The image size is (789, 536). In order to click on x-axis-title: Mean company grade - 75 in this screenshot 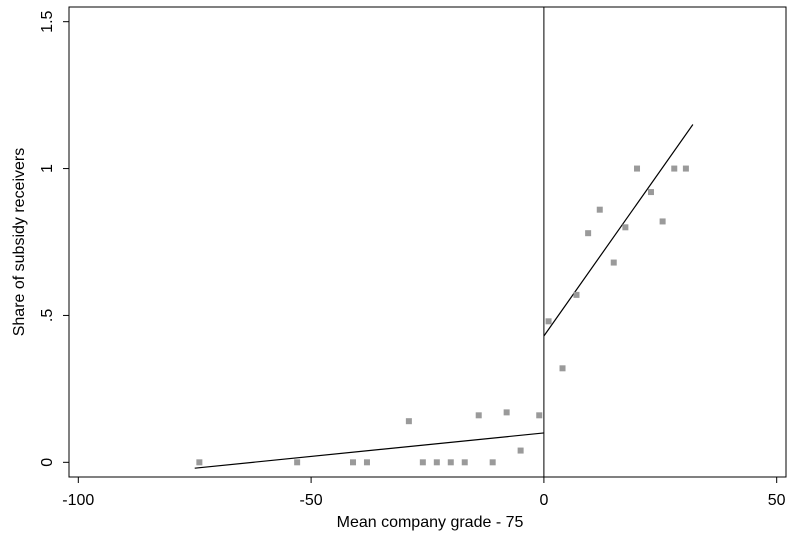, I will do `click(430, 522)`.